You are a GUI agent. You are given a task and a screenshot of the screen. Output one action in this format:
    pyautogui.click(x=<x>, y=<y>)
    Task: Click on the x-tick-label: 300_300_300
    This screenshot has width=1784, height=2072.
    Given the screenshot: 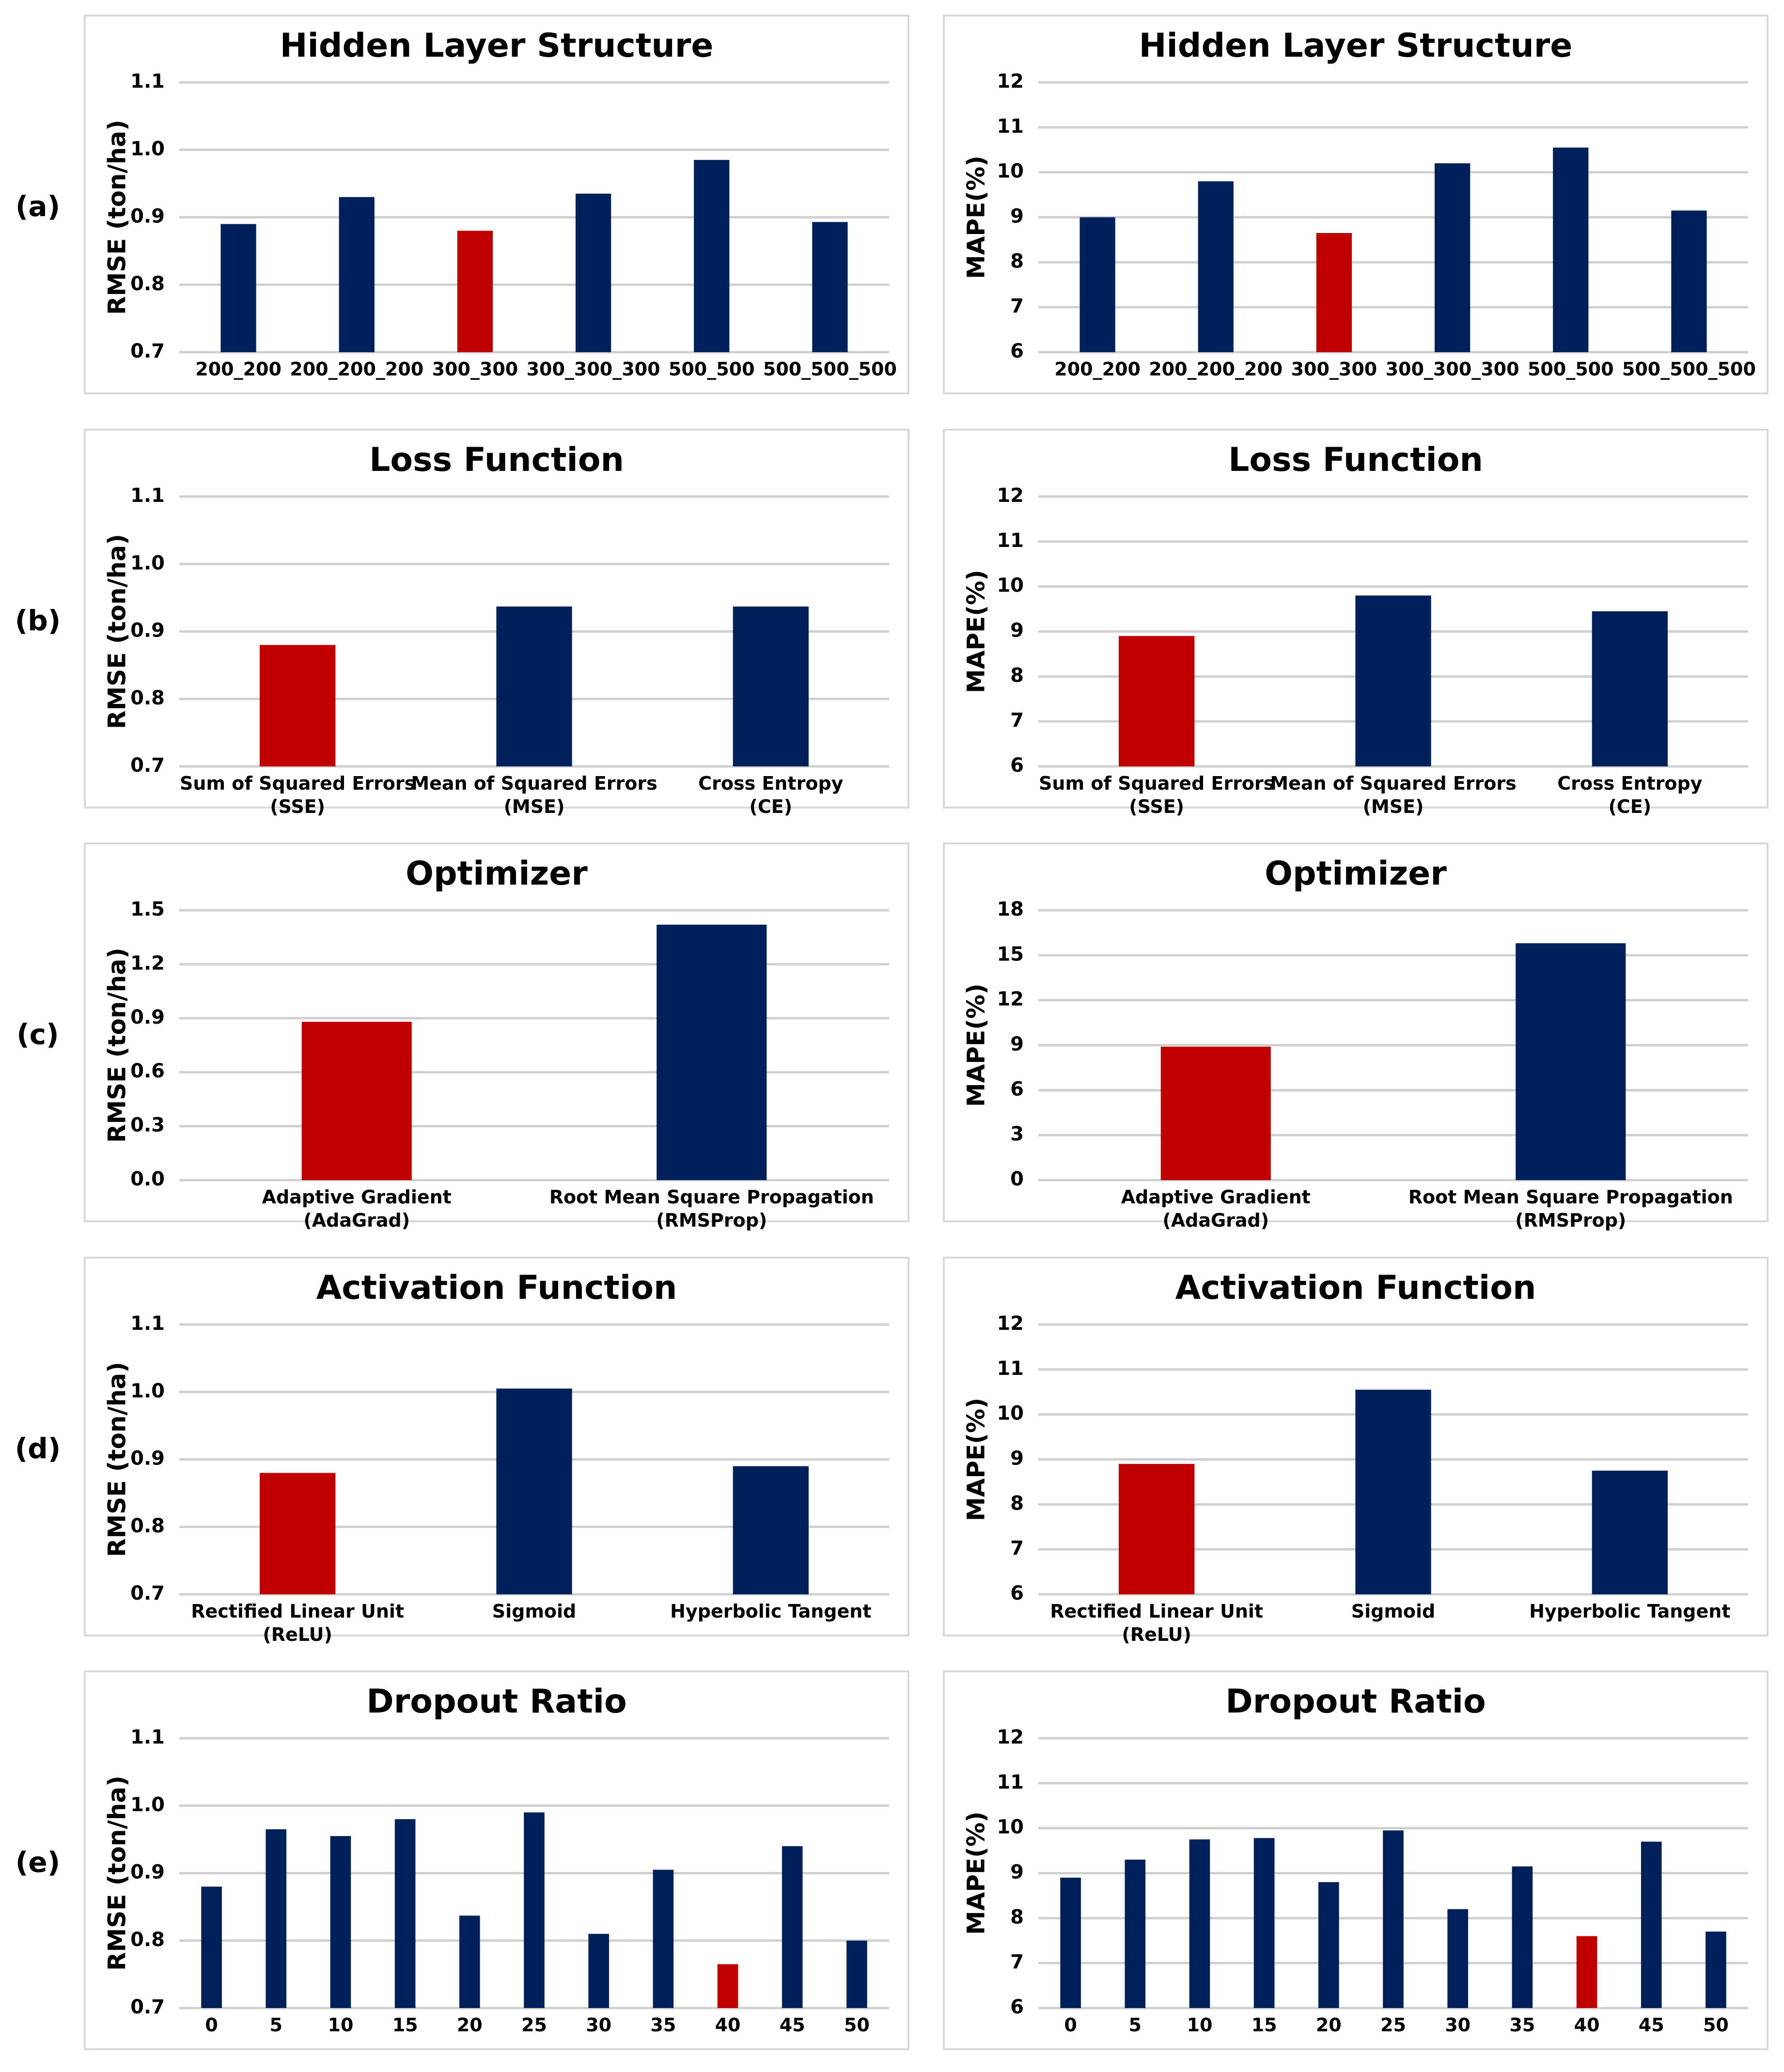 What is the action you would take?
    pyautogui.click(x=593, y=369)
    